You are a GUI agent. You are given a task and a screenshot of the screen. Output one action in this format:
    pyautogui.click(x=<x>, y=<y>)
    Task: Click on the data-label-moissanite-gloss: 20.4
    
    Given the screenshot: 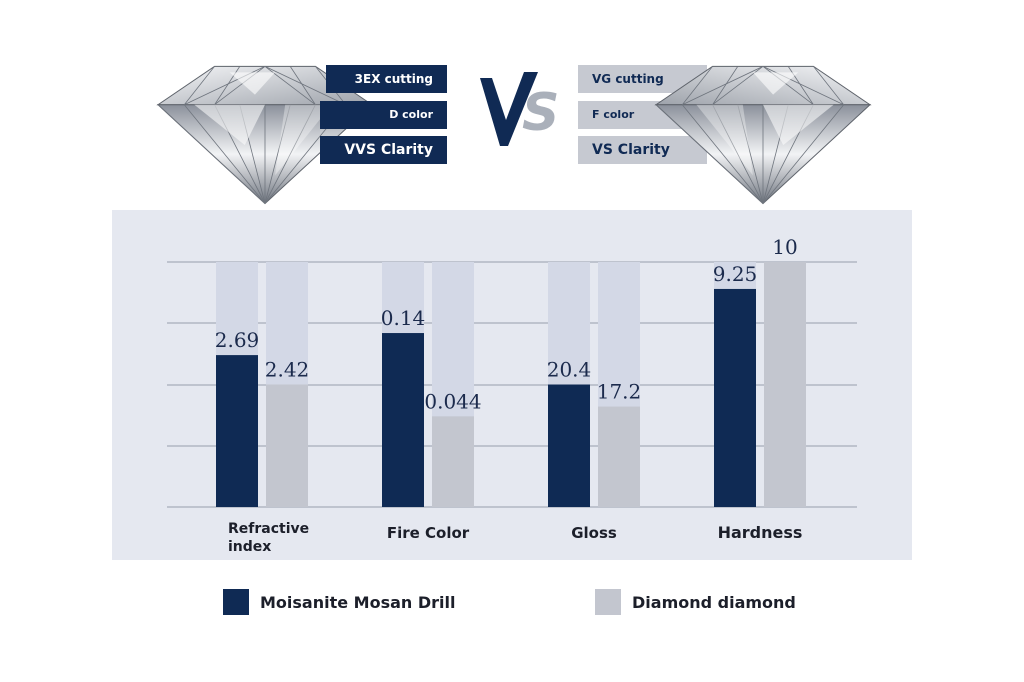 What is the action you would take?
    pyautogui.click(x=569, y=370)
    